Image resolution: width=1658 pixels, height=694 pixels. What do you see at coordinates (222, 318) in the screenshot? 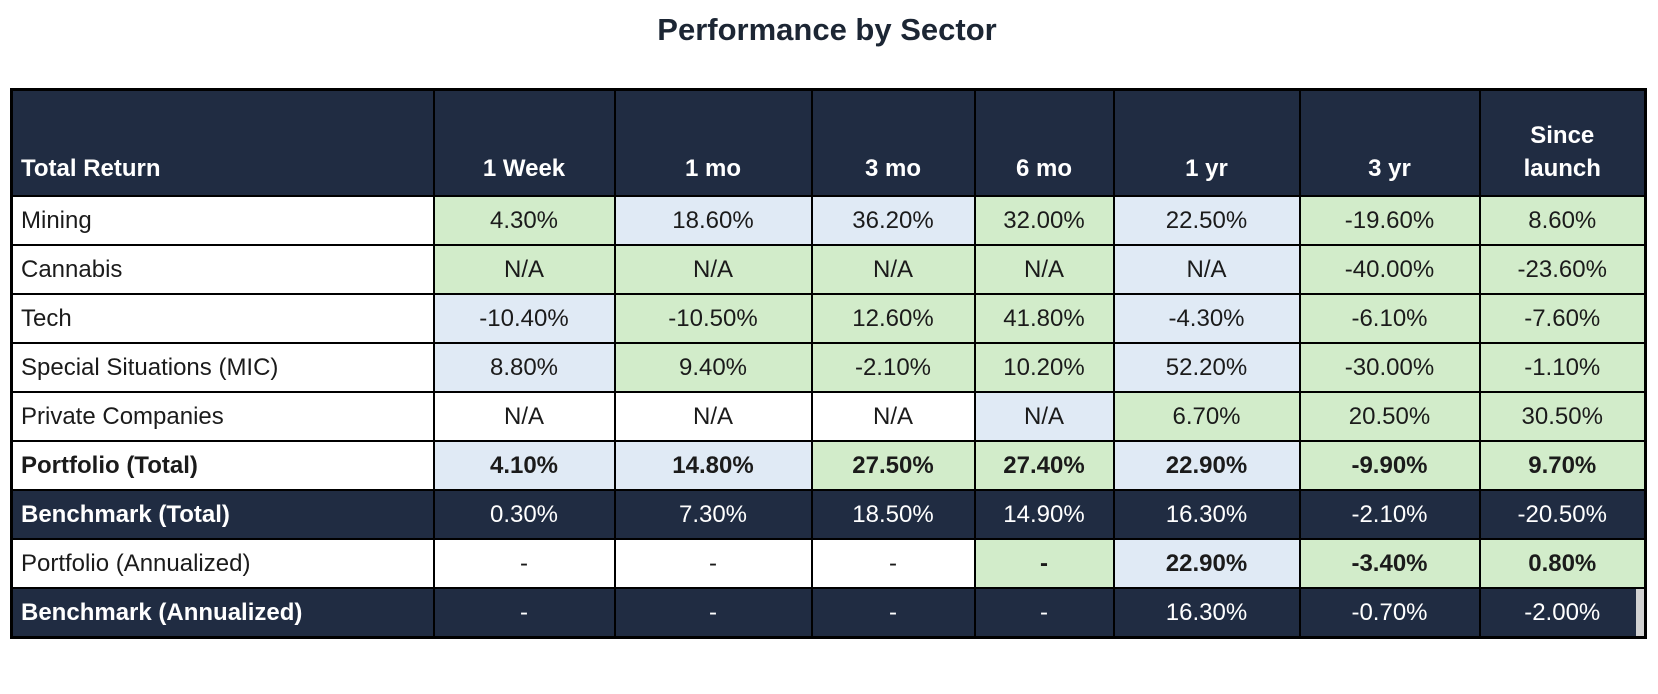
I see `row-label: Tech` at bounding box center [222, 318].